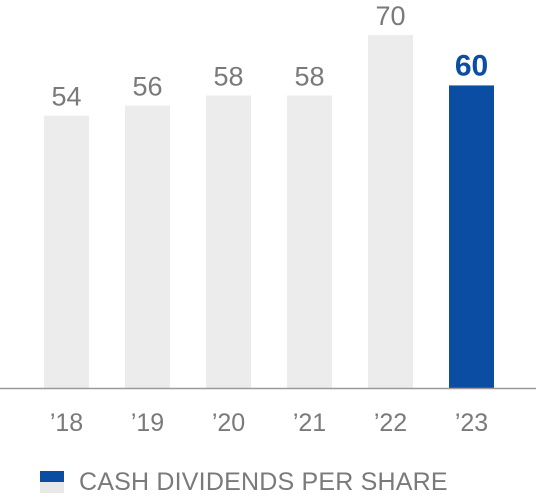 This screenshot has width=536, height=498. Describe the element at coordinates (147, 87) in the screenshot. I see `value-label-1: 56` at that location.